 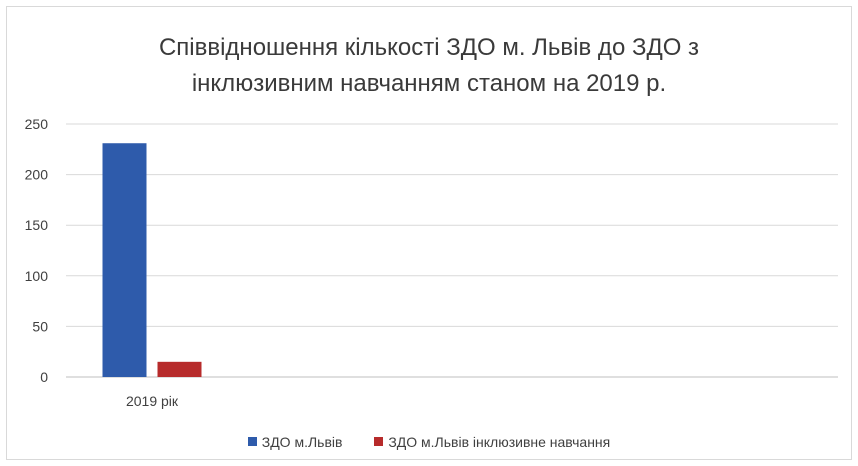 What do you see at coordinates (37, 124) in the screenshot?
I see `y-tick-label: 250` at bounding box center [37, 124].